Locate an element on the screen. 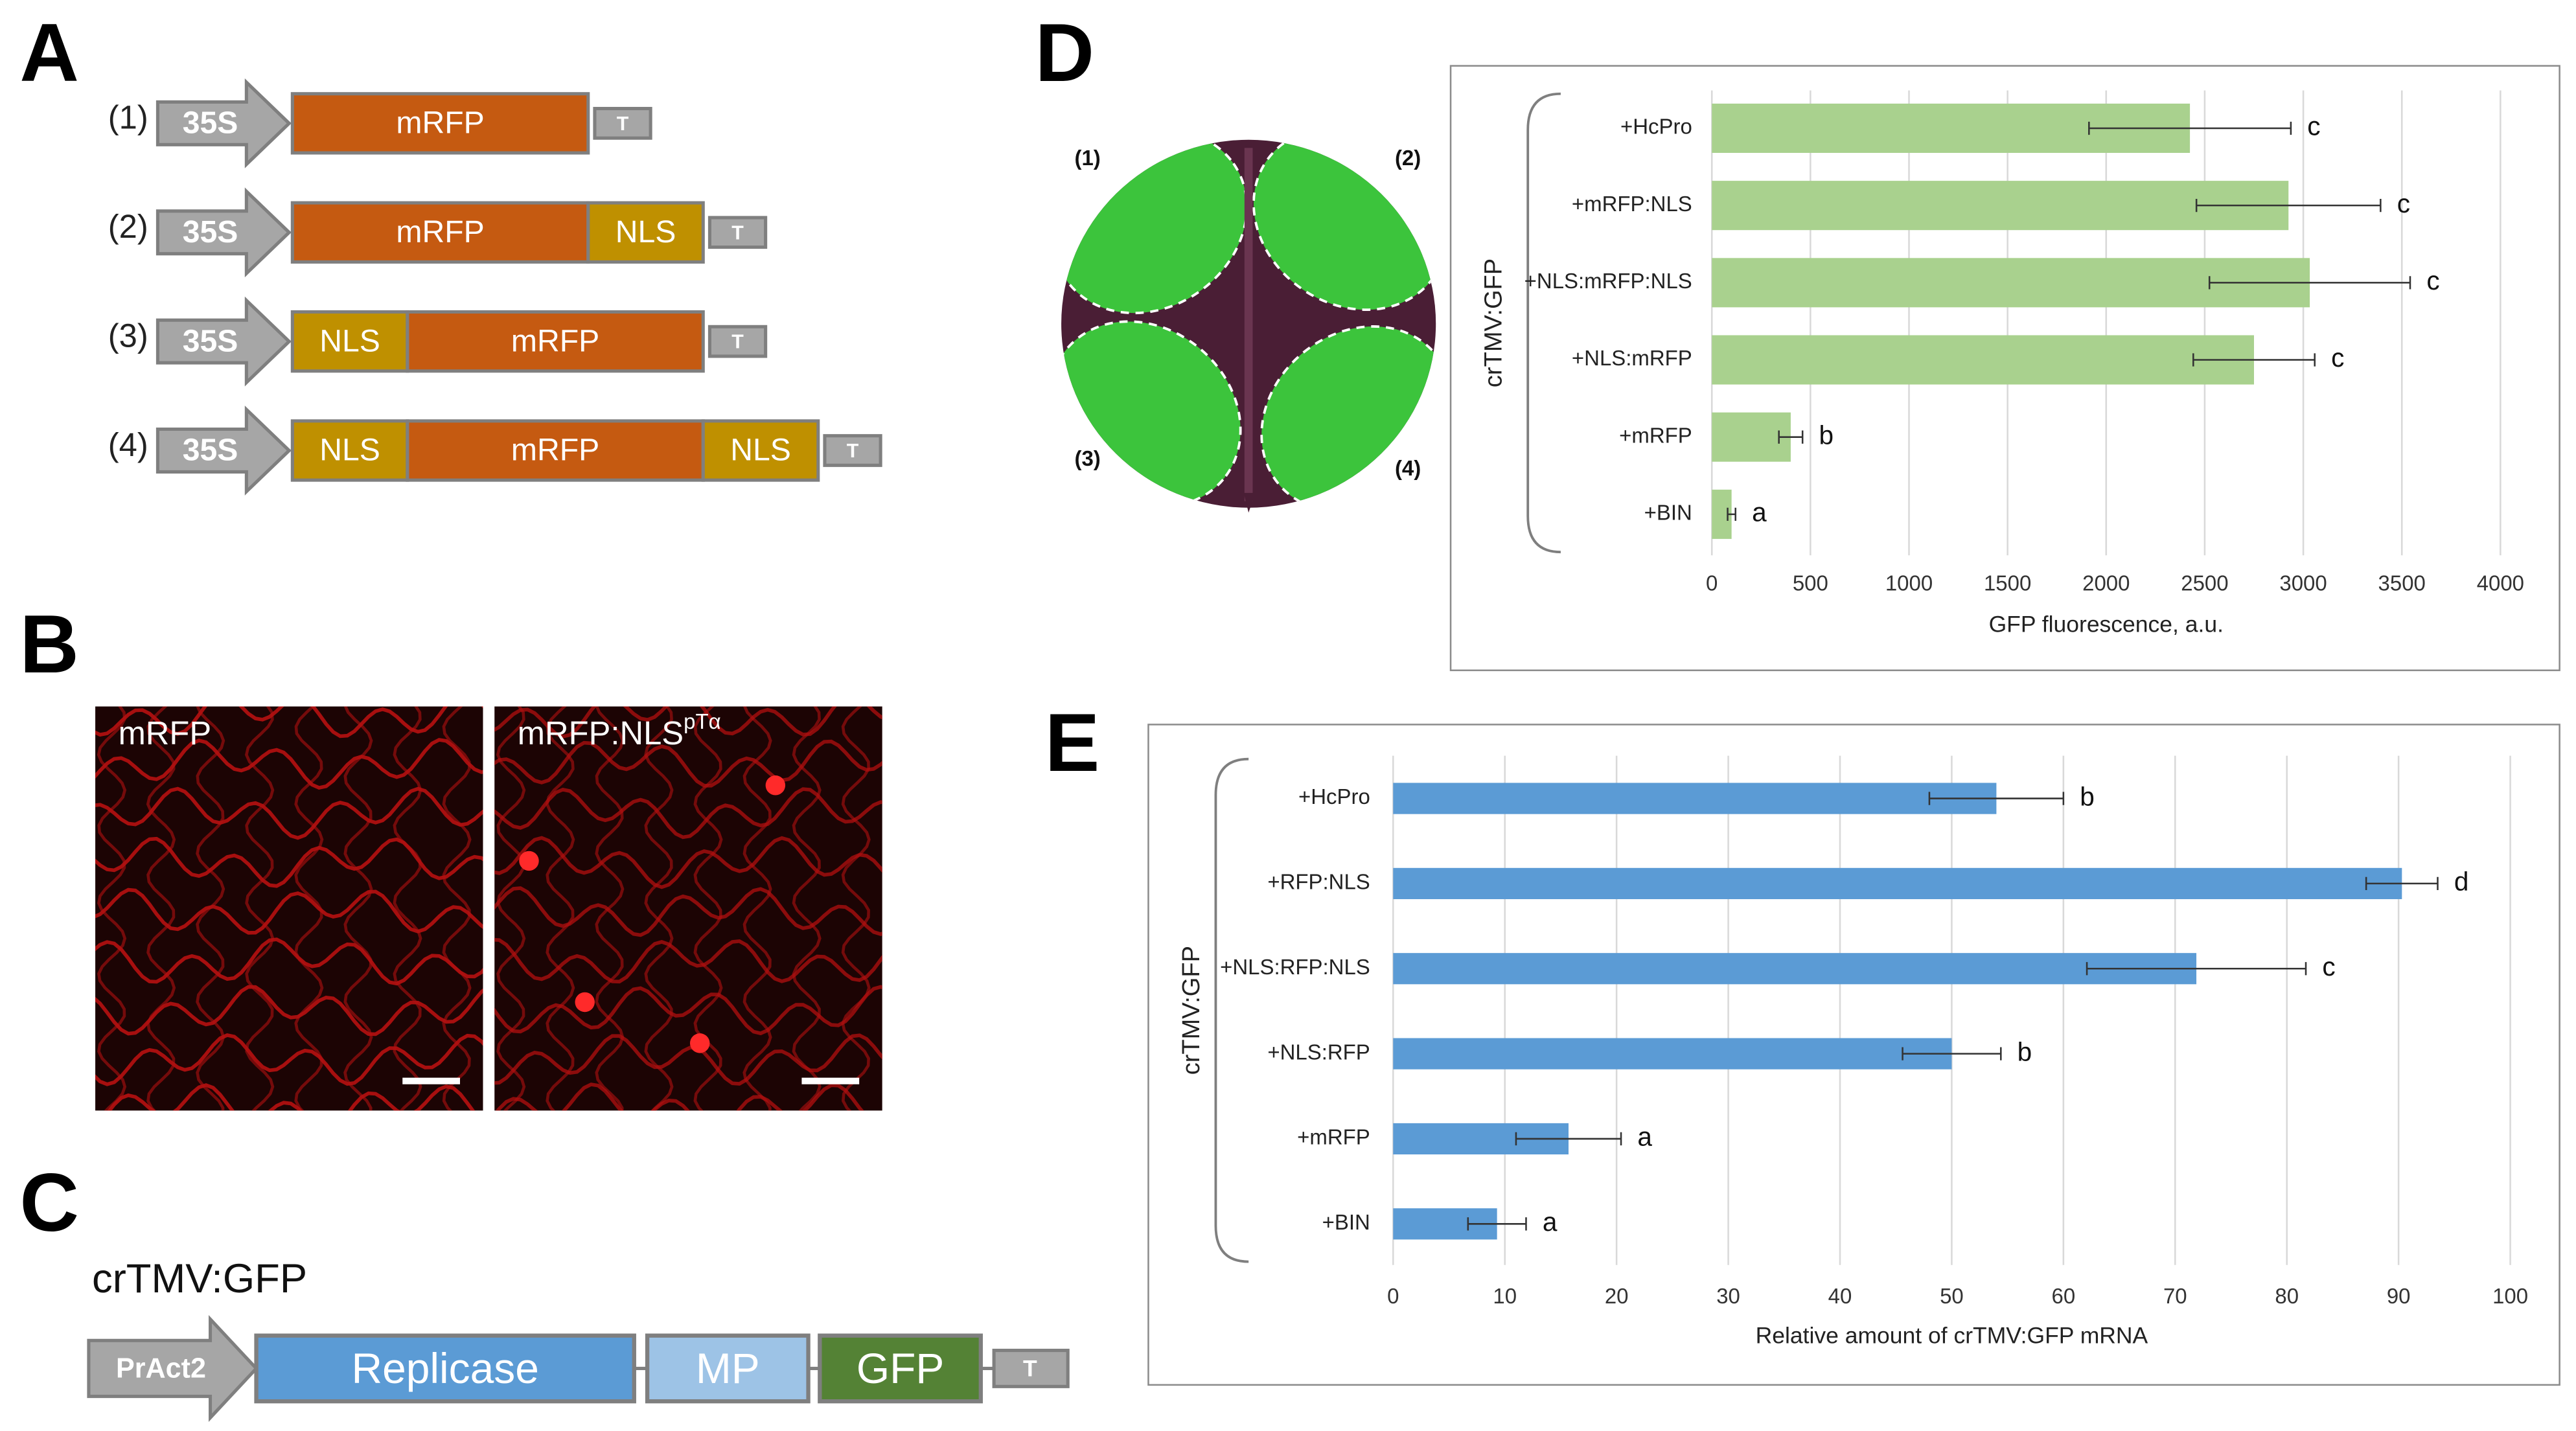  y-tick-label: +mRFP is located at coordinates (1333, 1137).